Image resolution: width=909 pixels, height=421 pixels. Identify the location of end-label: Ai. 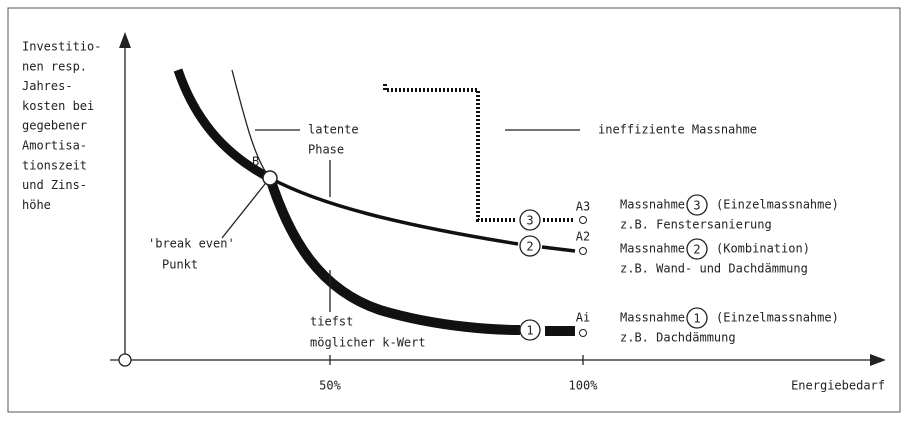
(583, 318).